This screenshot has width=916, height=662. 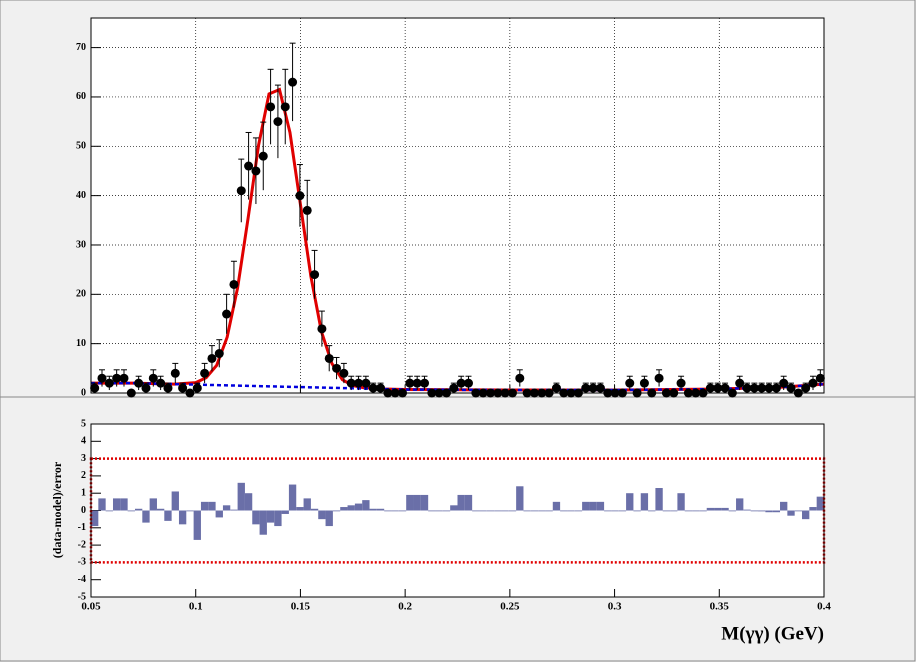 What do you see at coordinates (196, 607) in the screenshot?
I see `x-tick-label: 0.1` at bounding box center [196, 607].